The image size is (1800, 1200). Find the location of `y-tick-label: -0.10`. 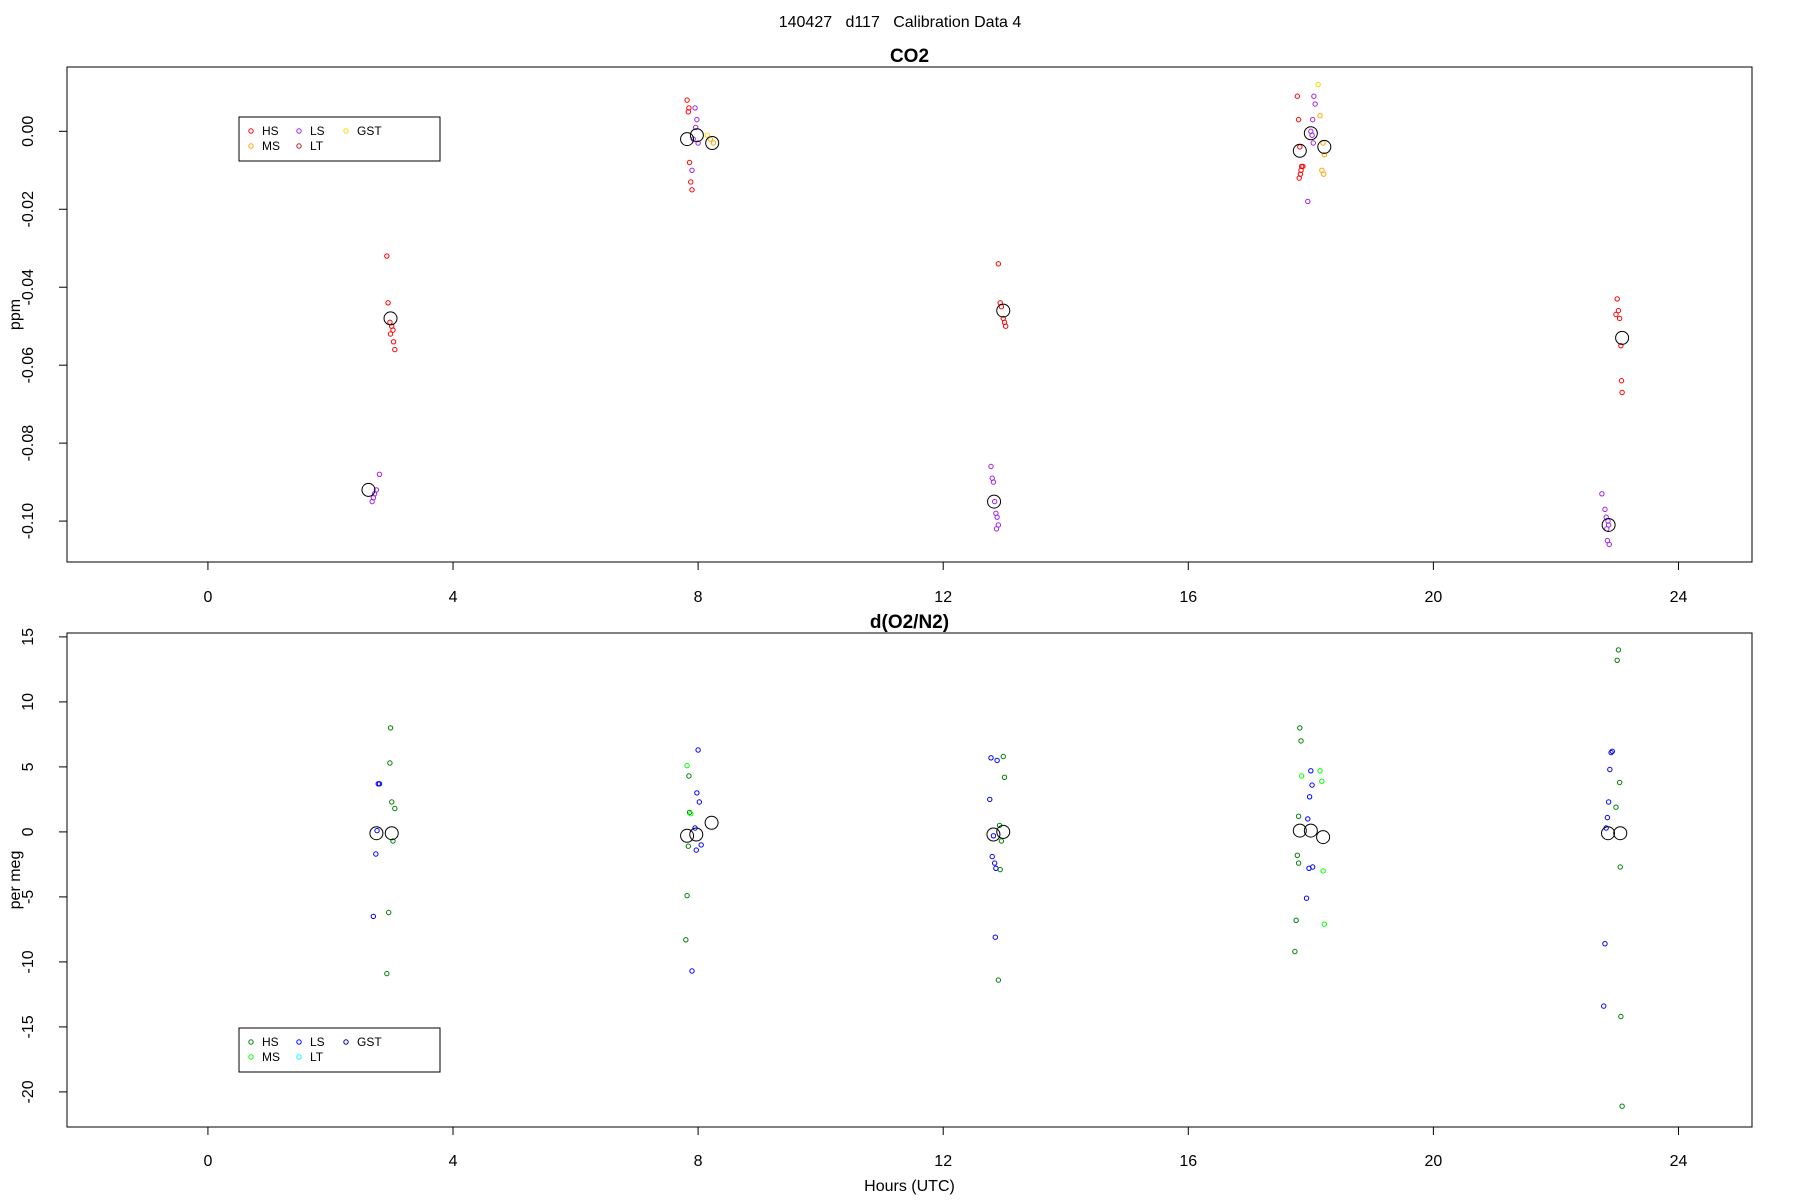

y-tick-label: -0.10 is located at coordinates (28, 521).